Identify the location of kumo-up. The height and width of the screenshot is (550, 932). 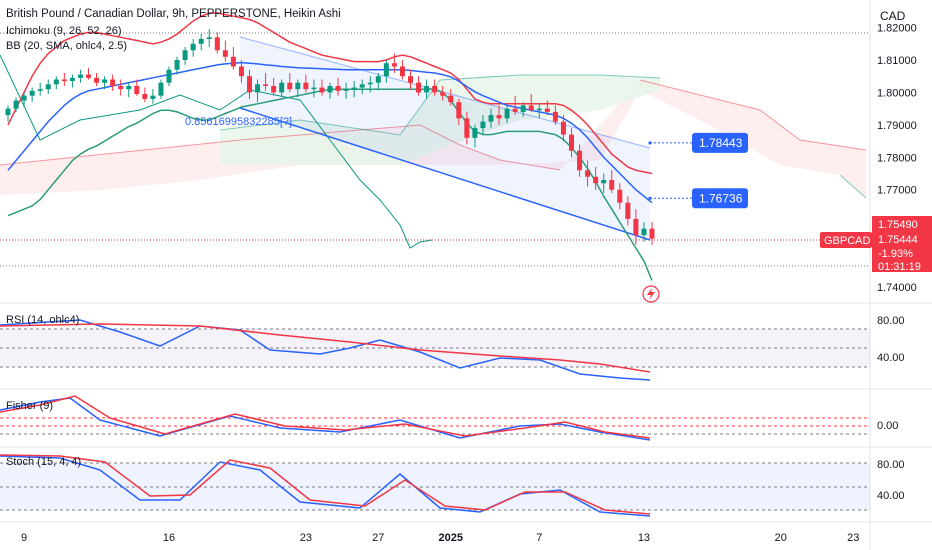
(440, 120).